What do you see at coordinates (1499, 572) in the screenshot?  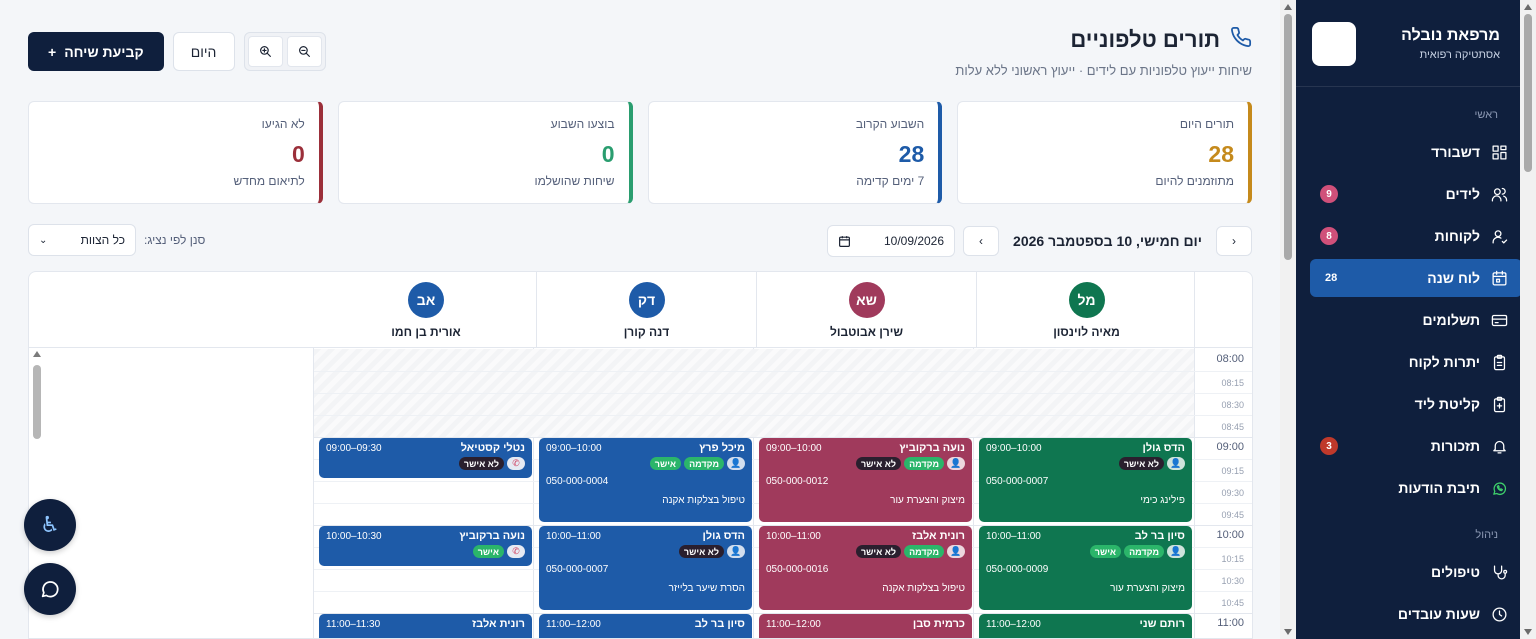 I see `stethoscope-icon` at bounding box center [1499, 572].